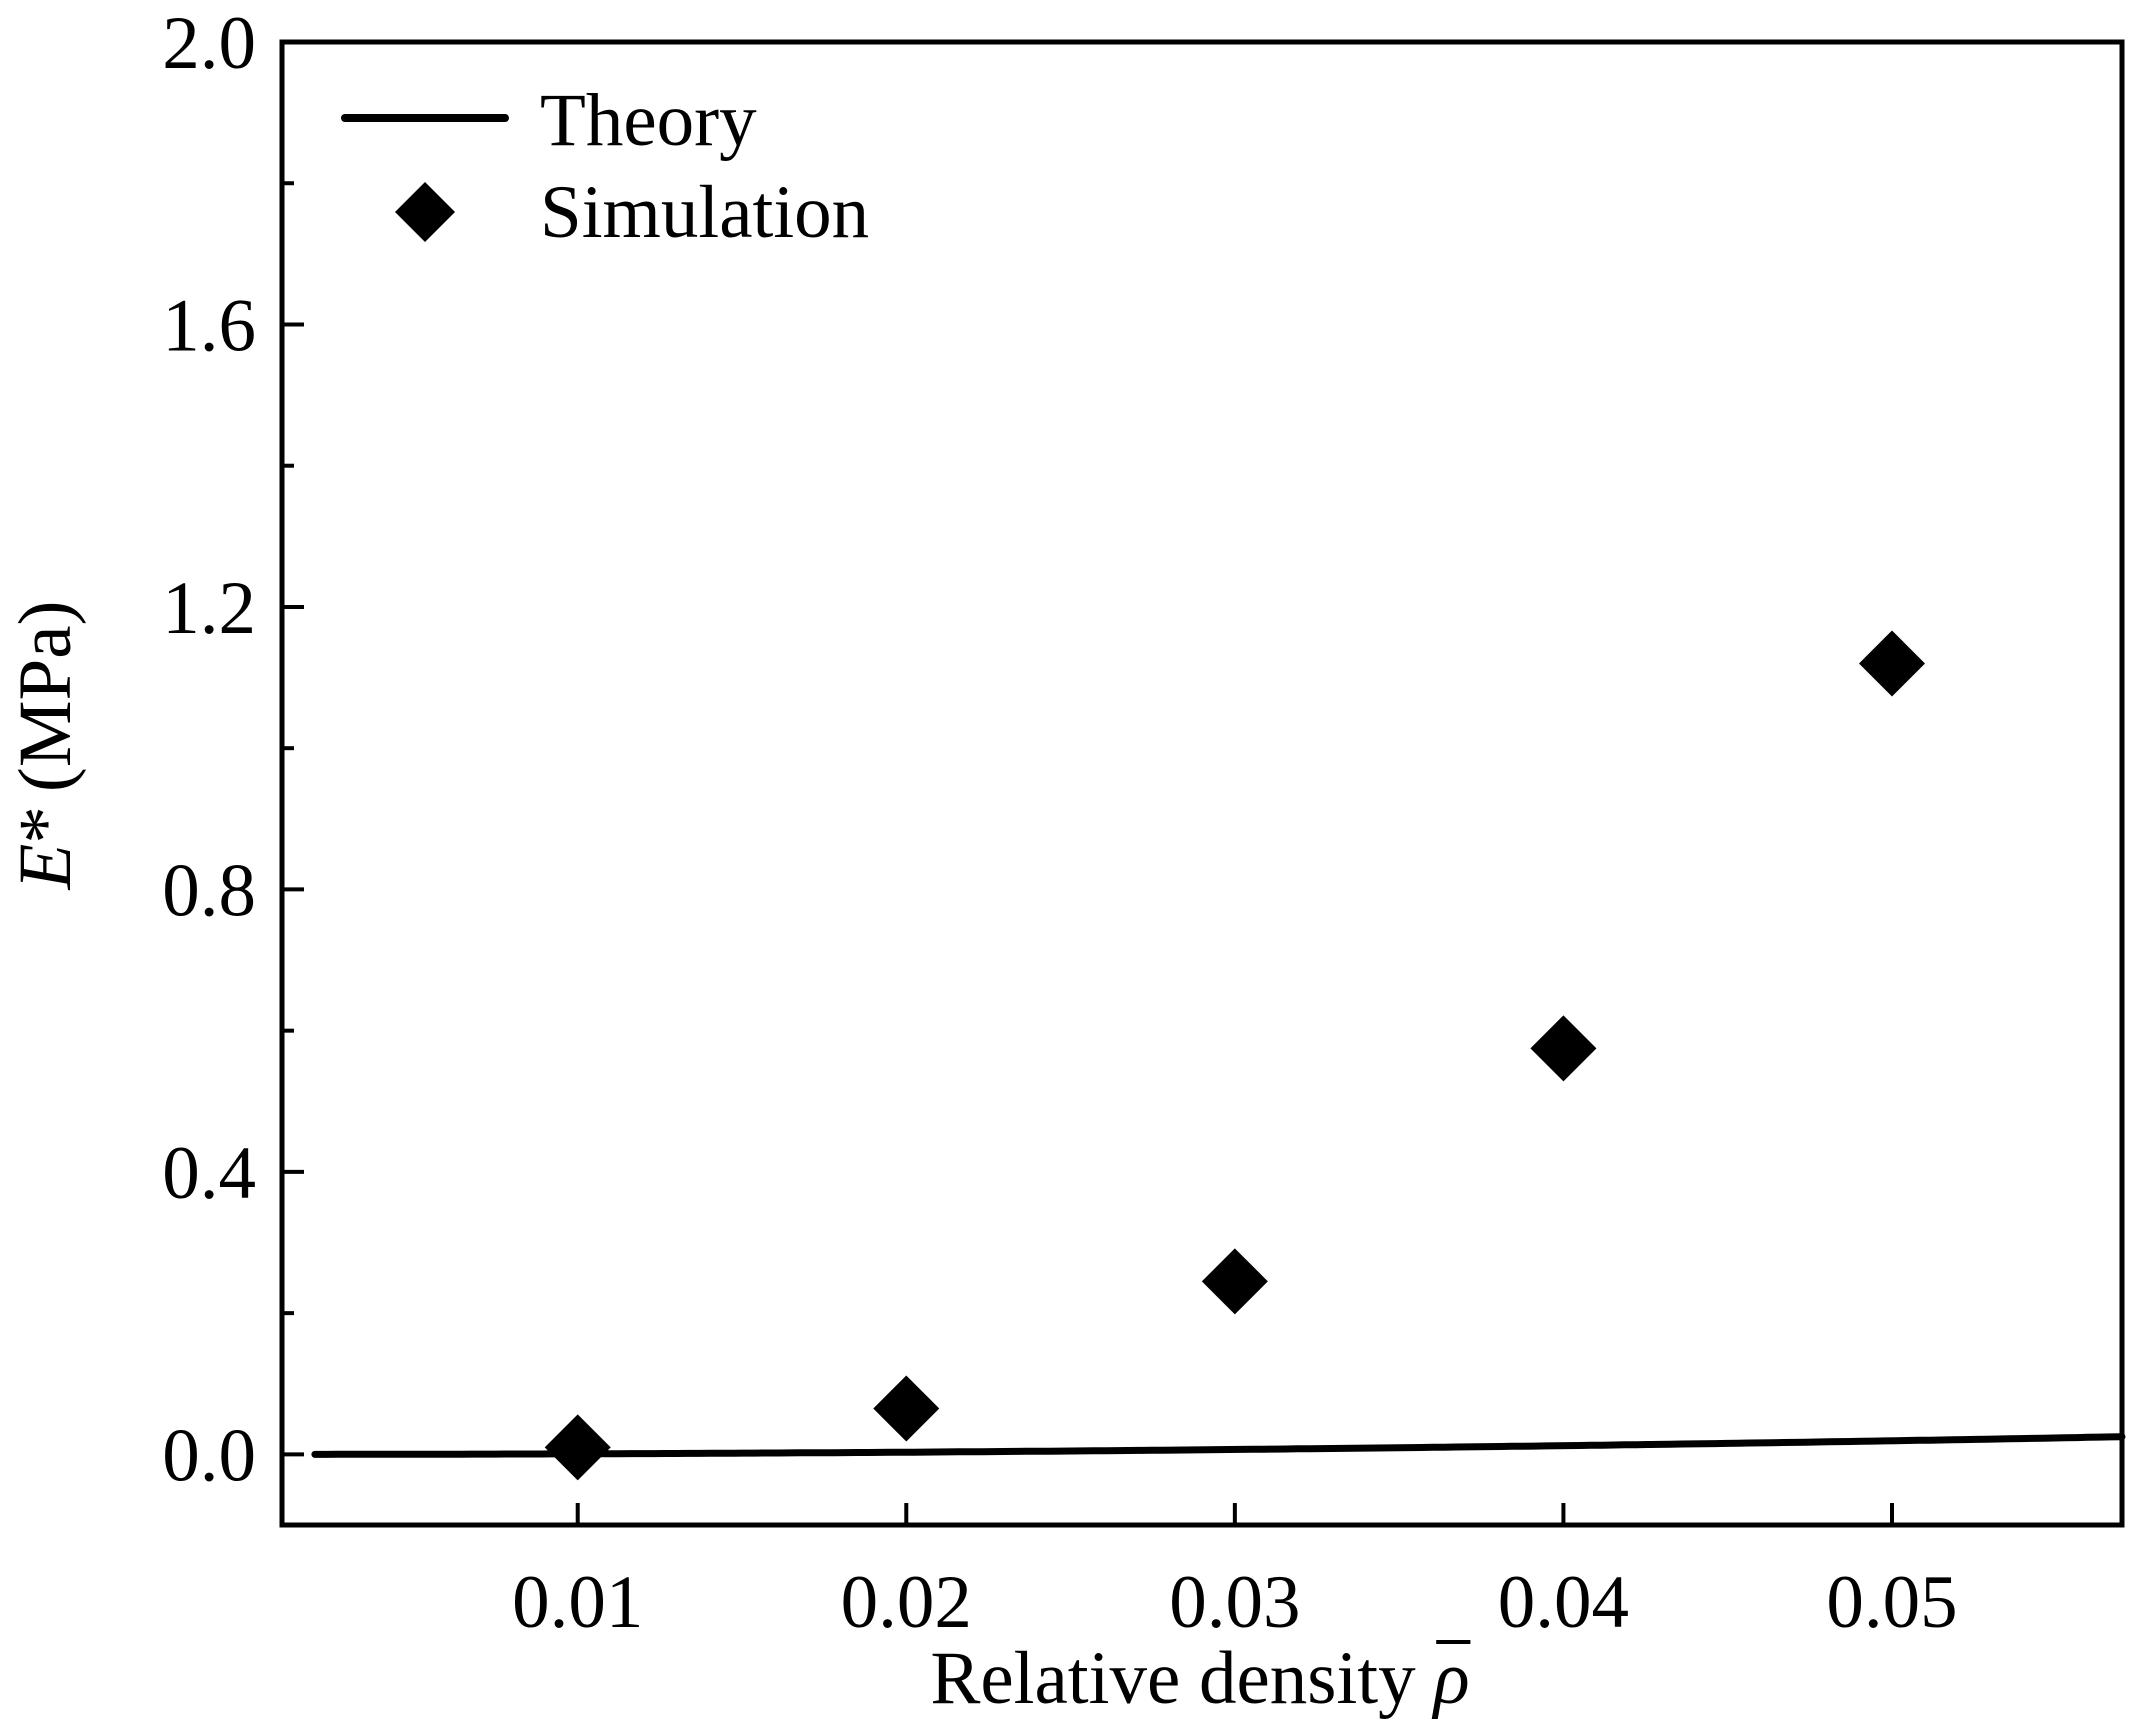 Image resolution: width=2130 pixels, height=1730 pixels. What do you see at coordinates (605, 166) in the screenshot?
I see `legend: Theory Simulation` at bounding box center [605, 166].